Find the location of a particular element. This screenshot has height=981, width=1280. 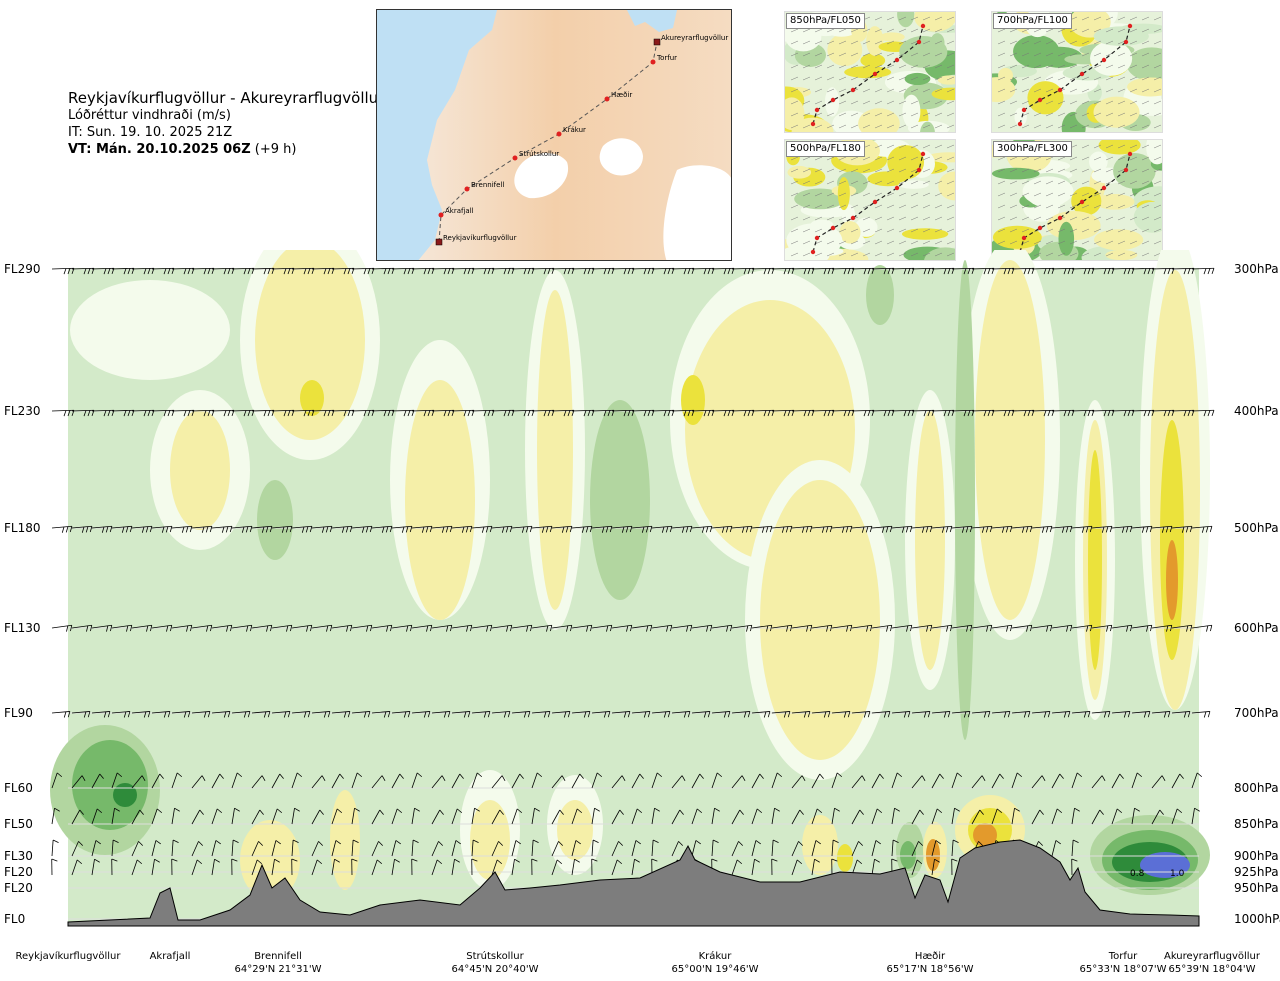

hpa-label-10: 1000hPa is located at coordinates (1257, 919).